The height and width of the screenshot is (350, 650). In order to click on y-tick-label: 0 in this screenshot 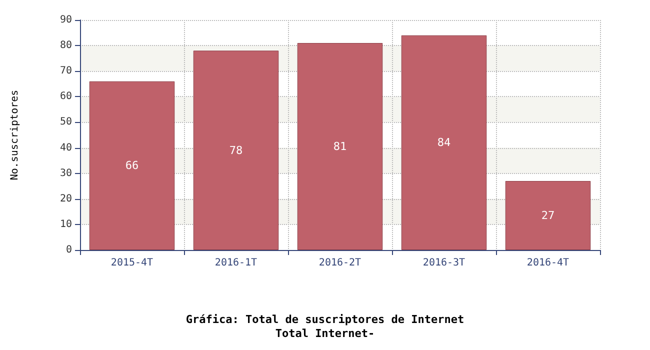, I will do `click(69, 250)`.